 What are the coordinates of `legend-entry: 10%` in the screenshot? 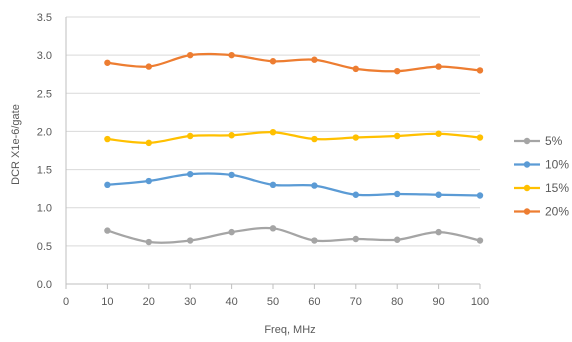 It's located at (541, 165).